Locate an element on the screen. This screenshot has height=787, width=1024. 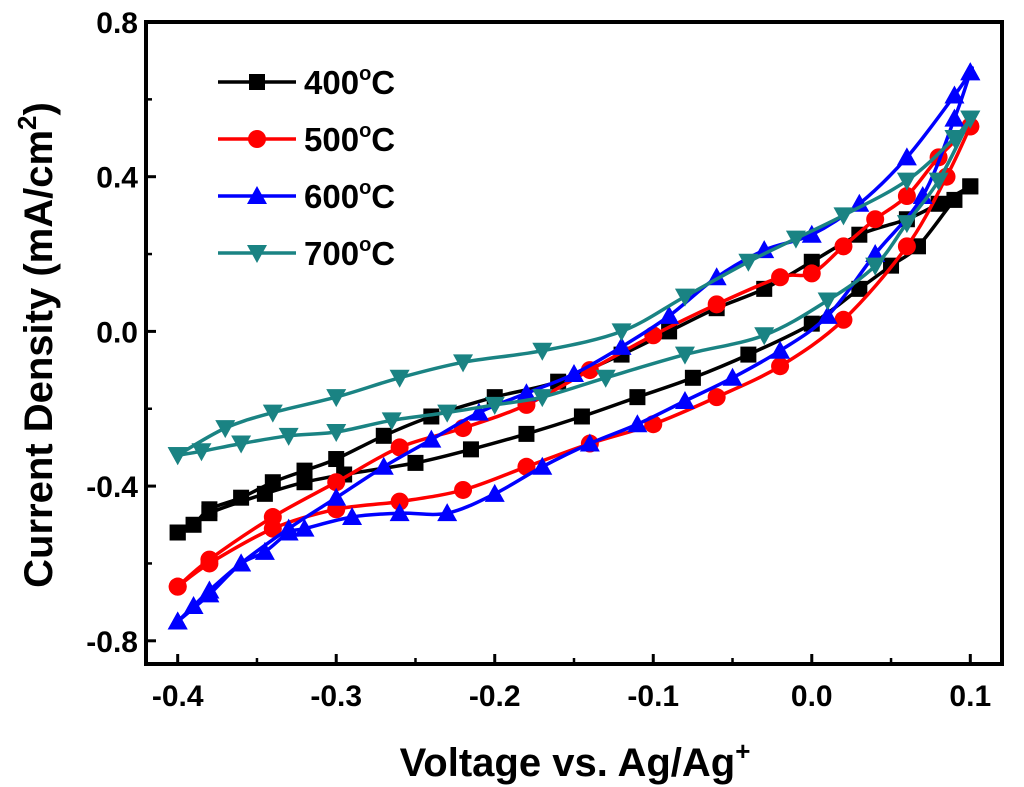
y-tick-label: -0.8 is located at coordinates (112, 642).